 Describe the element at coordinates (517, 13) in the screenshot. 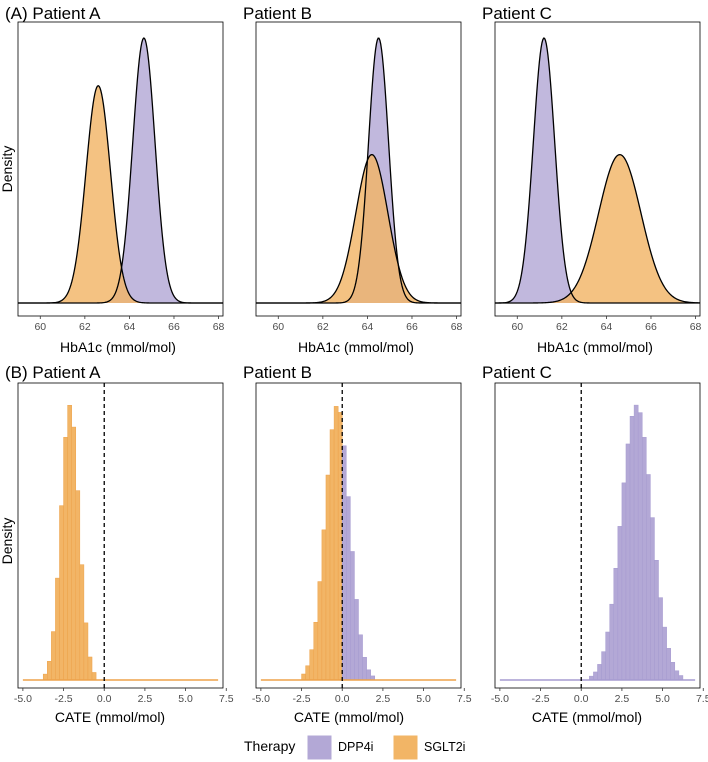

I see `panel-title-a-patient-c: Patient C` at that location.